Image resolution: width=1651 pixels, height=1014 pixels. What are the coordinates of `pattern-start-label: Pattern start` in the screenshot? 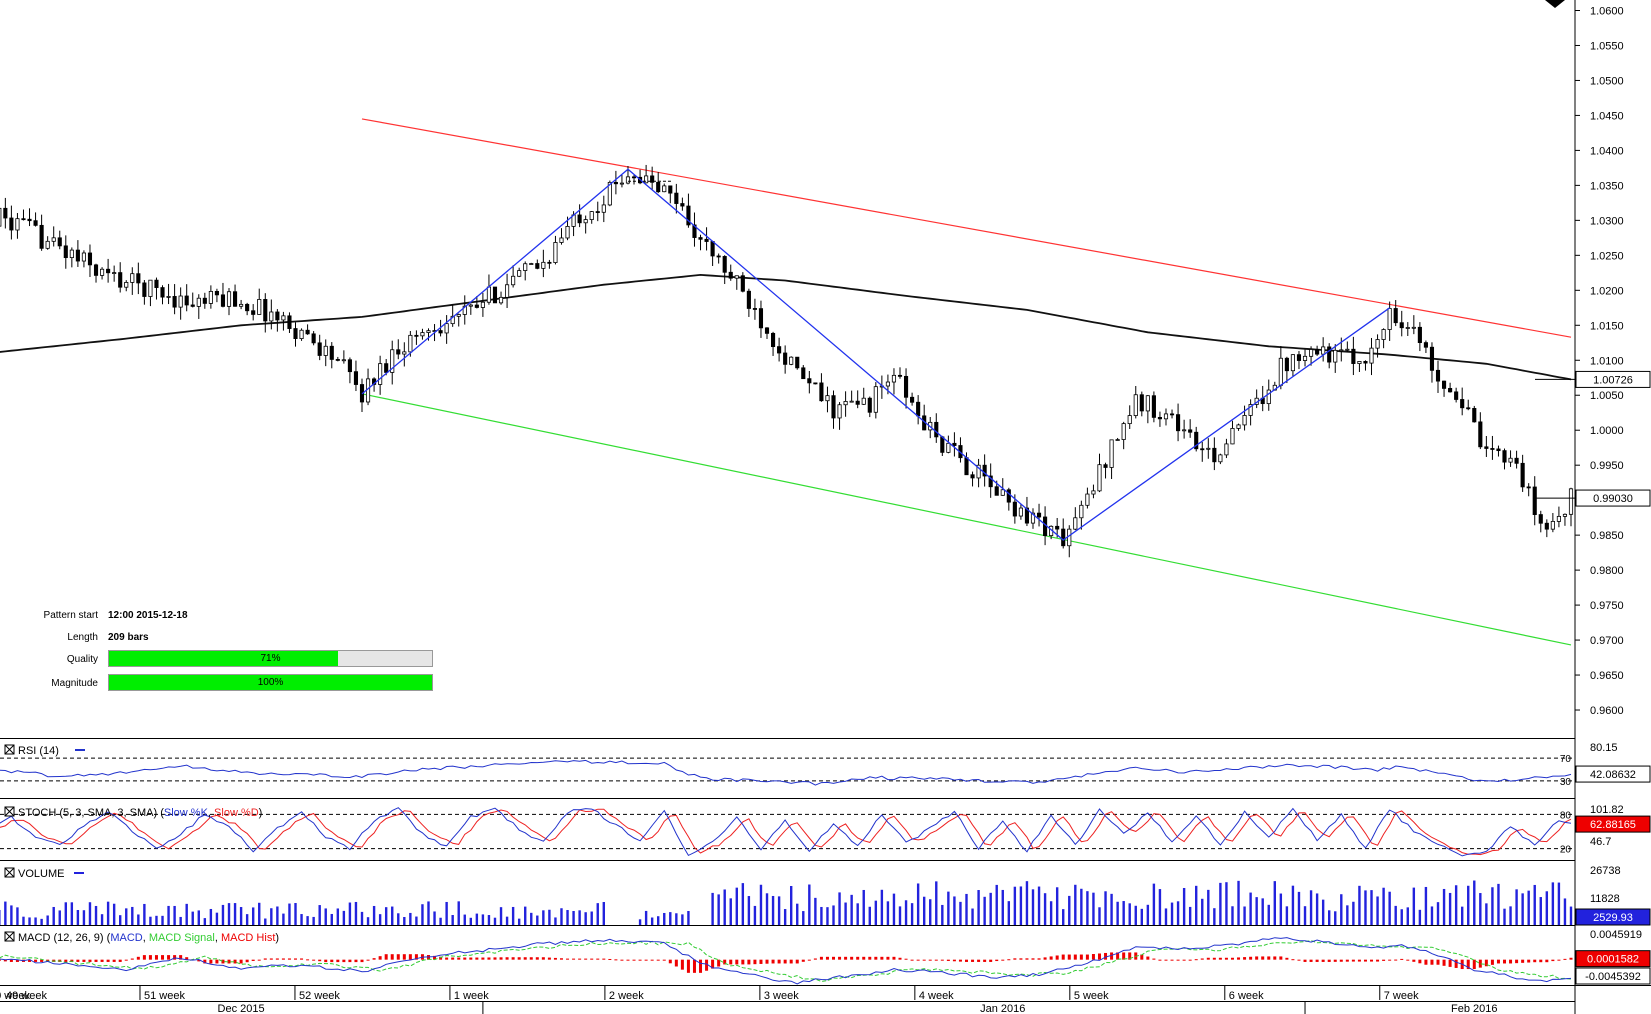 It's located at (70, 615).